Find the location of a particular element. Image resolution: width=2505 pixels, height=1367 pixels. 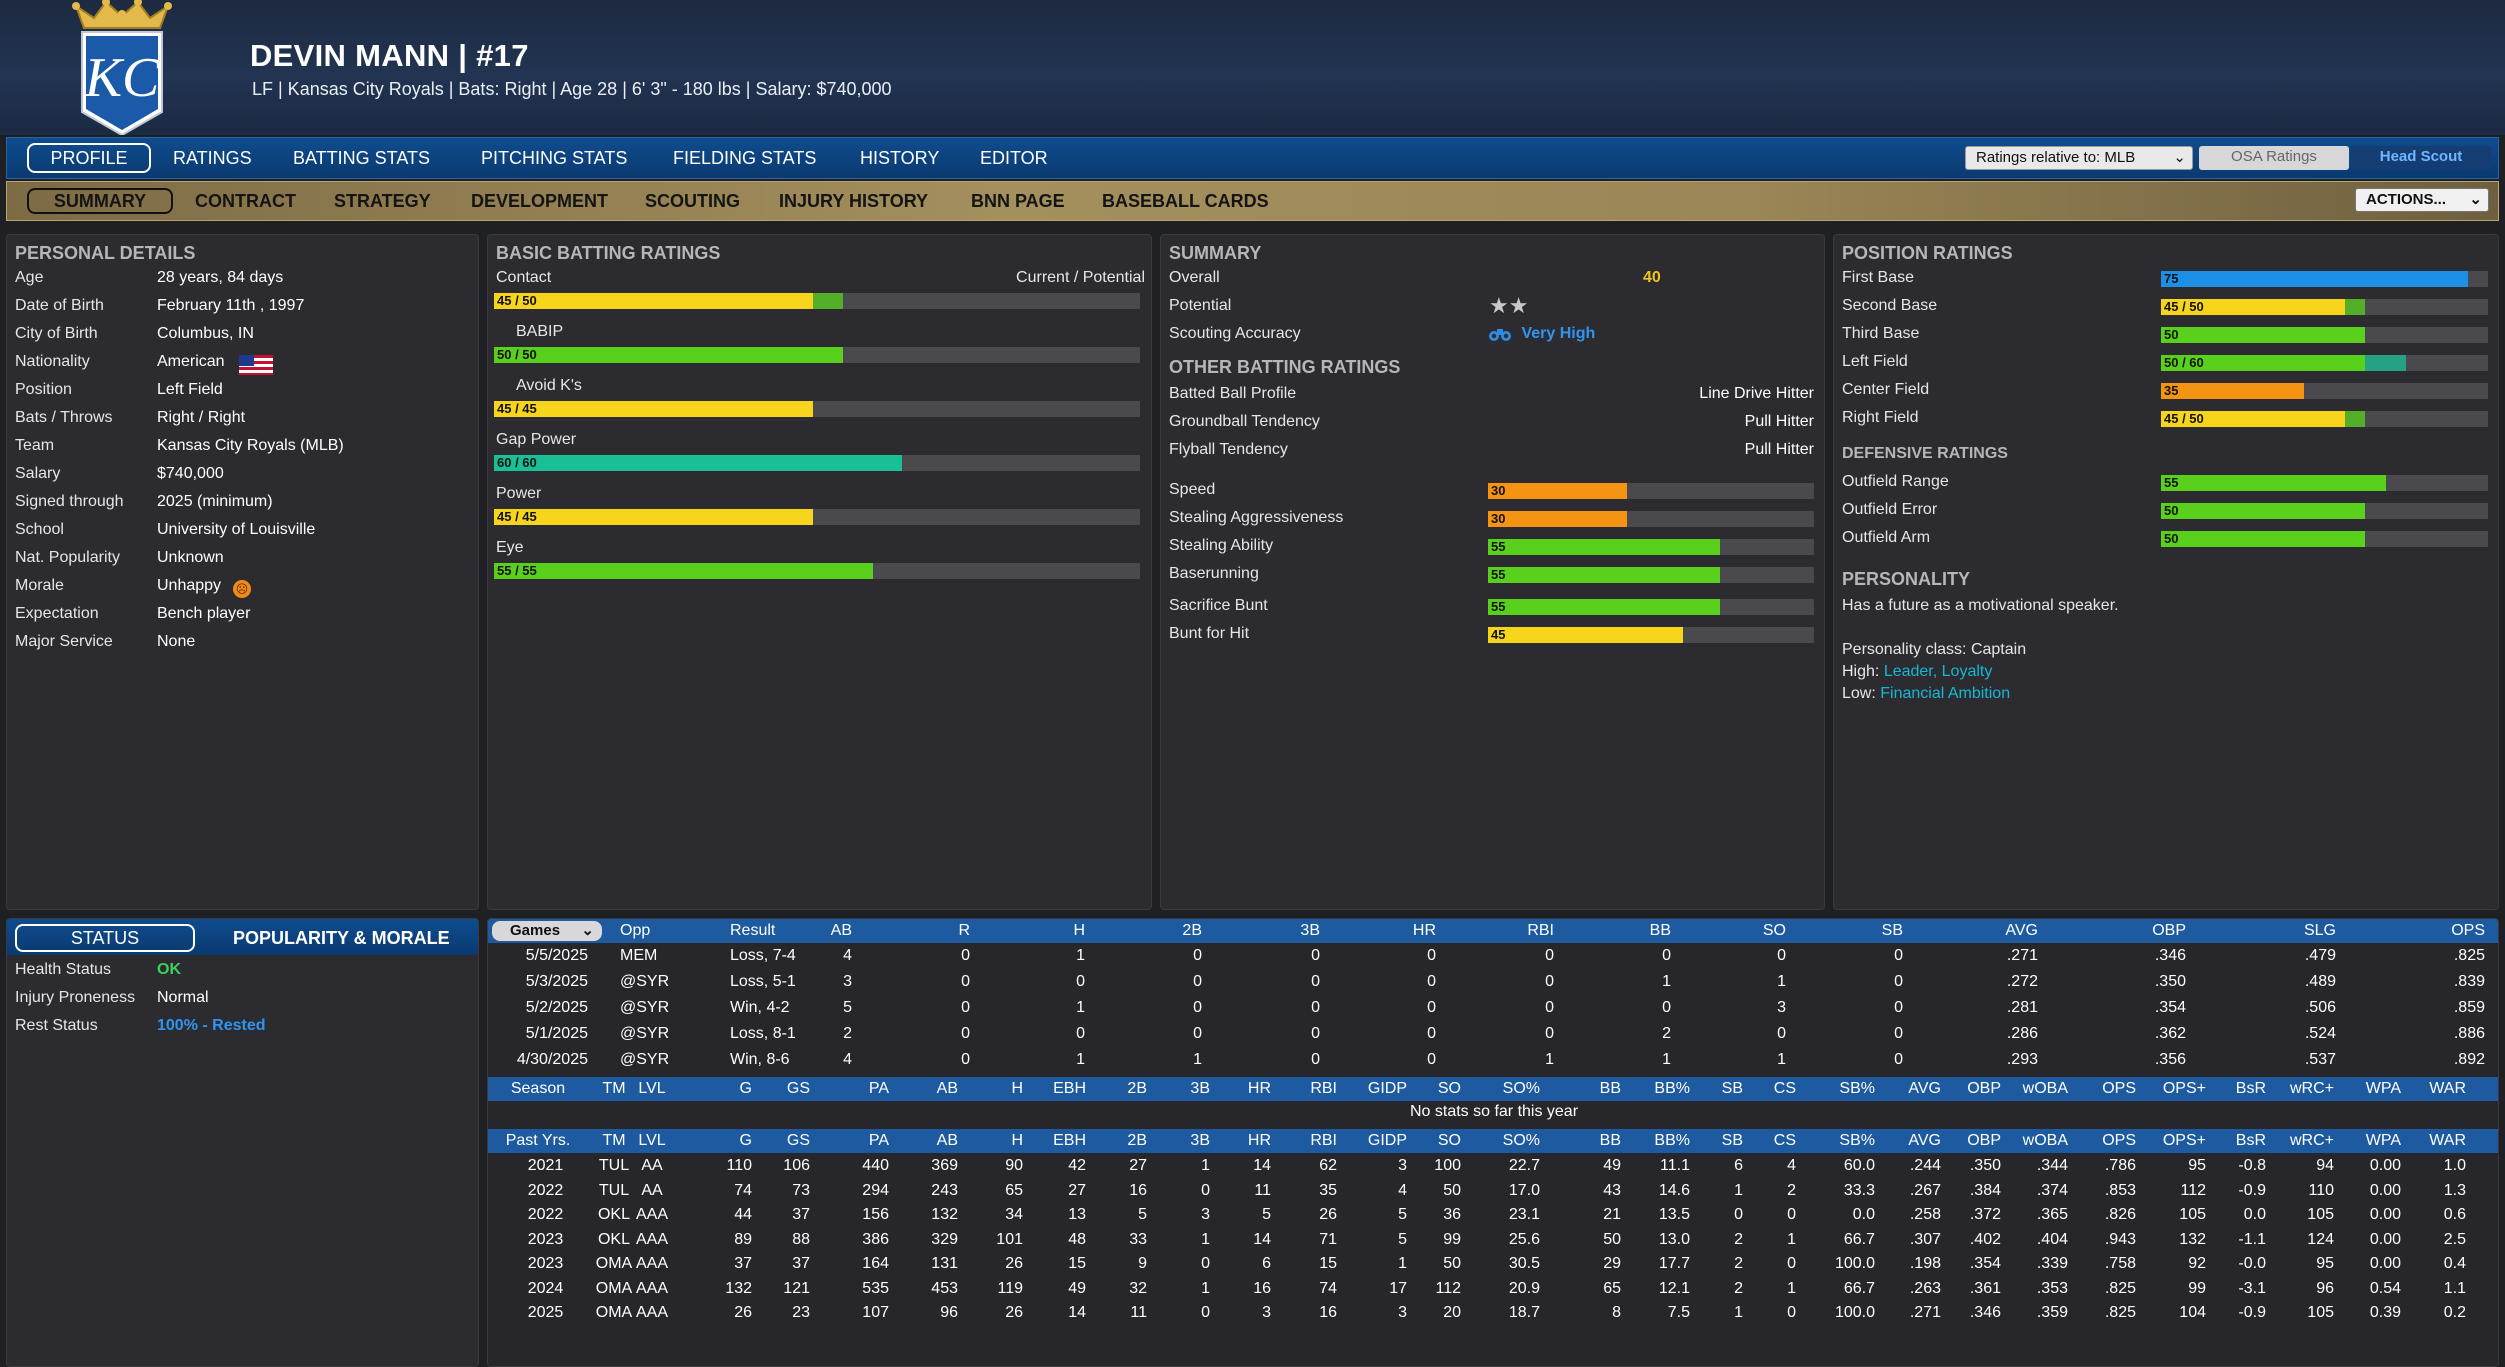

games-column-header: Opp is located at coordinates (635, 930).